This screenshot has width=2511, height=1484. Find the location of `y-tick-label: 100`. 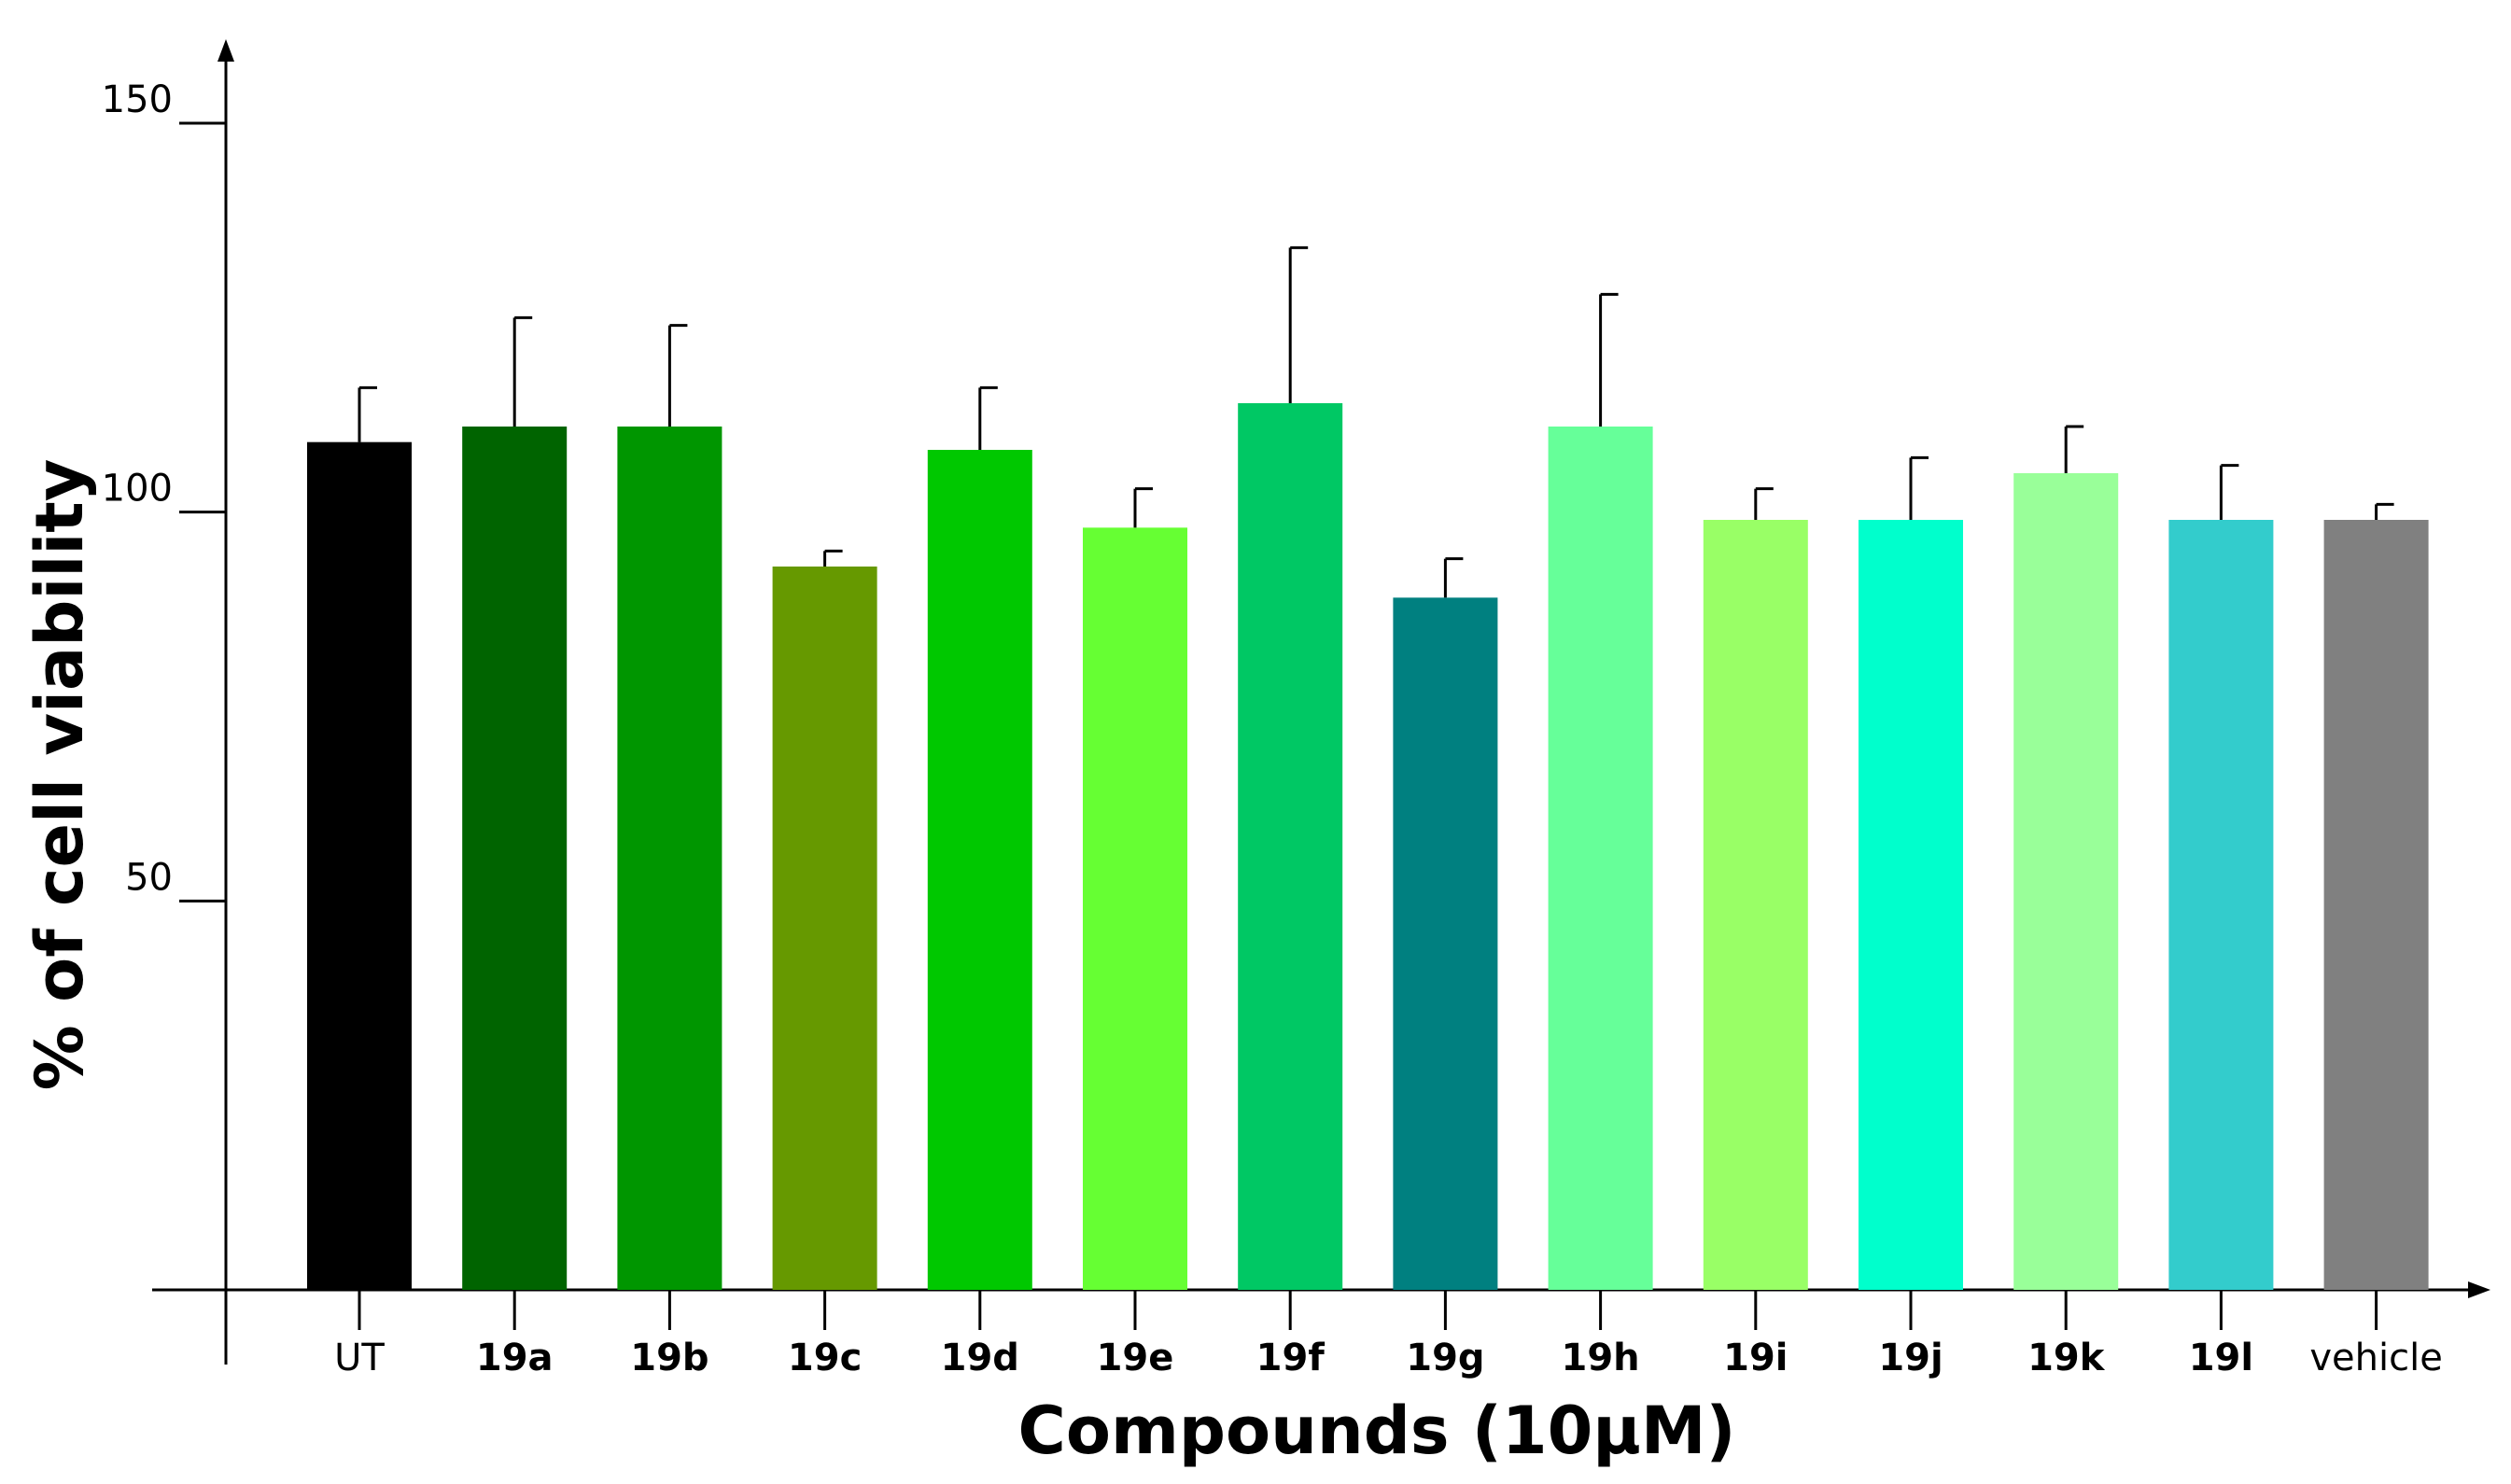

y-tick-label: 100 is located at coordinates (137, 489).